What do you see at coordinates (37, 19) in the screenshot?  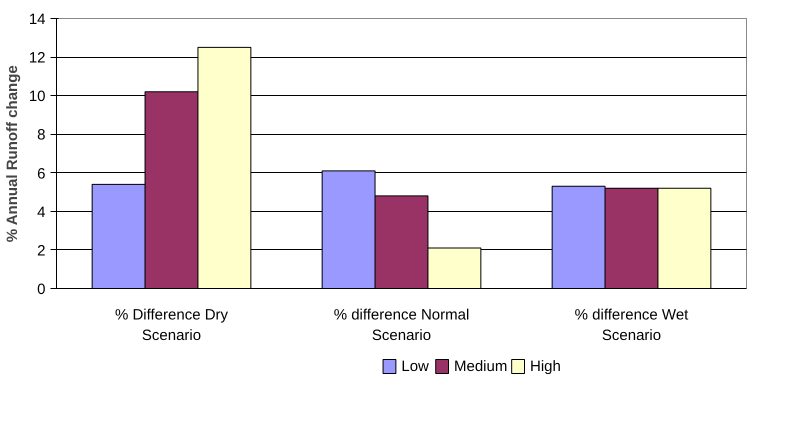 I see `y-tick-label: 14` at bounding box center [37, 19].